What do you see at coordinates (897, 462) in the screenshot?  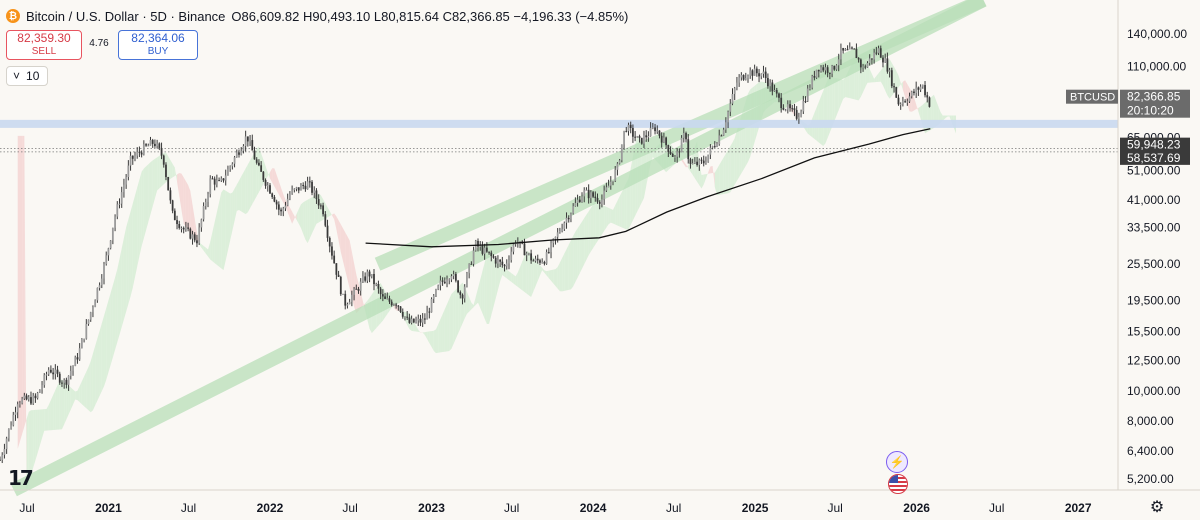 I see `lightning-badge-icon: ⚡` at bounding box center [897, 462].